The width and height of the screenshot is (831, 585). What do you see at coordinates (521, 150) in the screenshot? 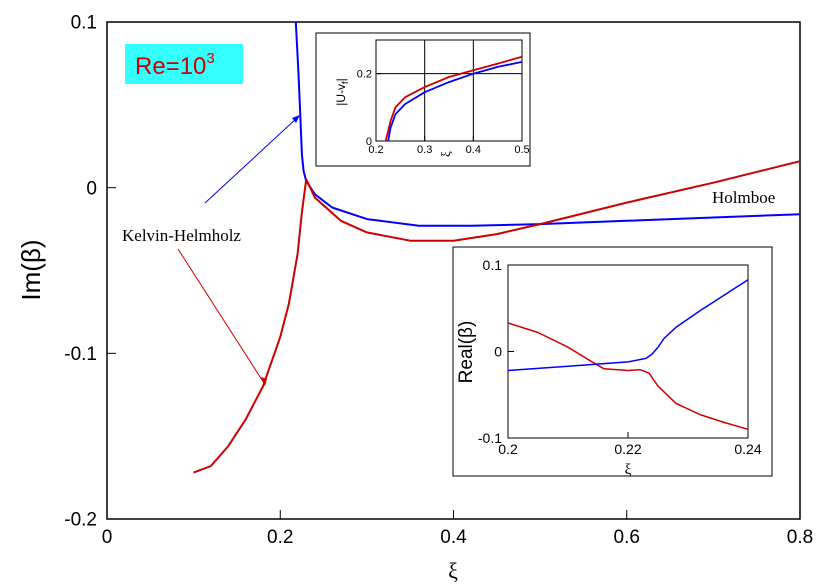
I see `x-tick-label: 0.5` at bounding box center [521, 150].